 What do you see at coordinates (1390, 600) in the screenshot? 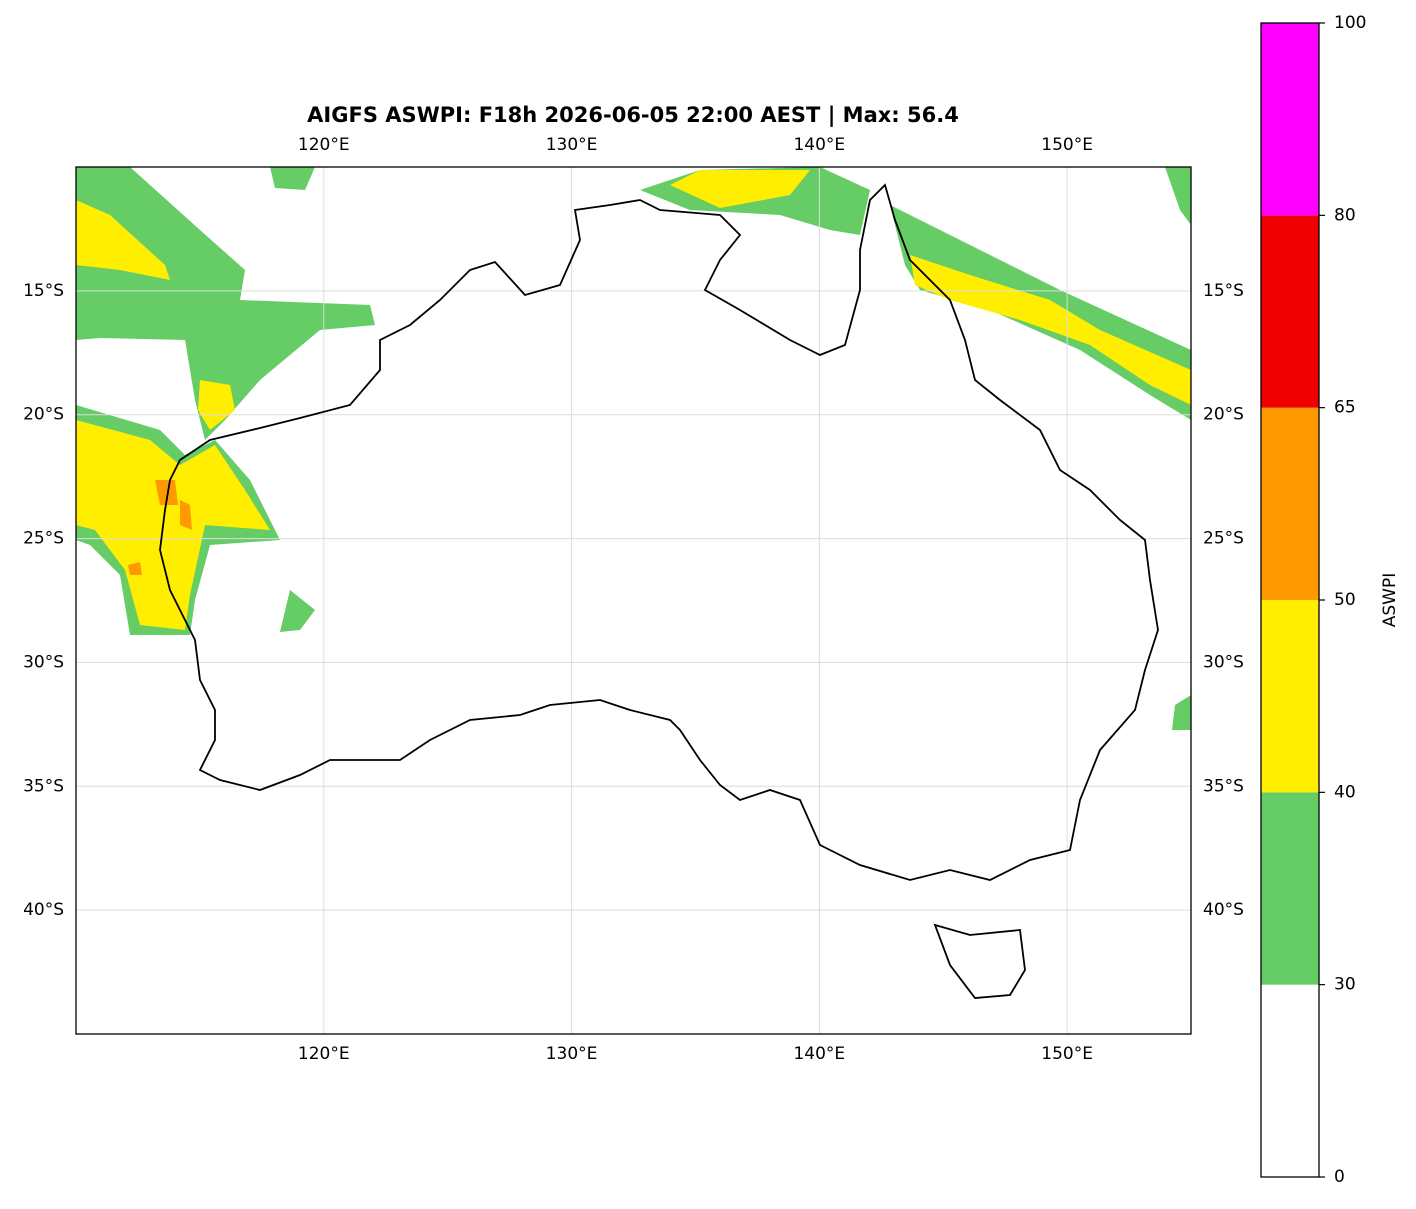
I see `colorbar-label: ASWPI` at bounding box center [1390, 600].